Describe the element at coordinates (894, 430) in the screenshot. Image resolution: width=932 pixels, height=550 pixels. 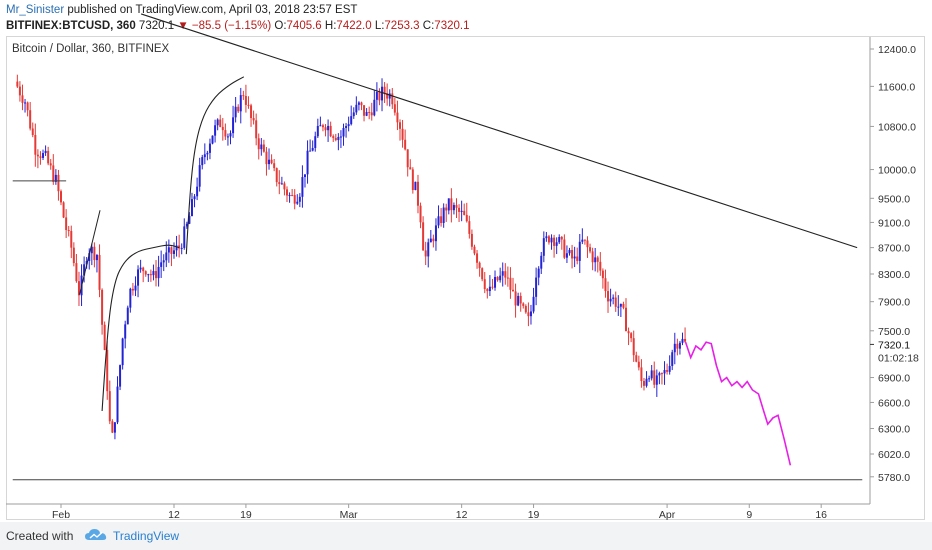
I see `price-tick-label: 6300.0` at that location.